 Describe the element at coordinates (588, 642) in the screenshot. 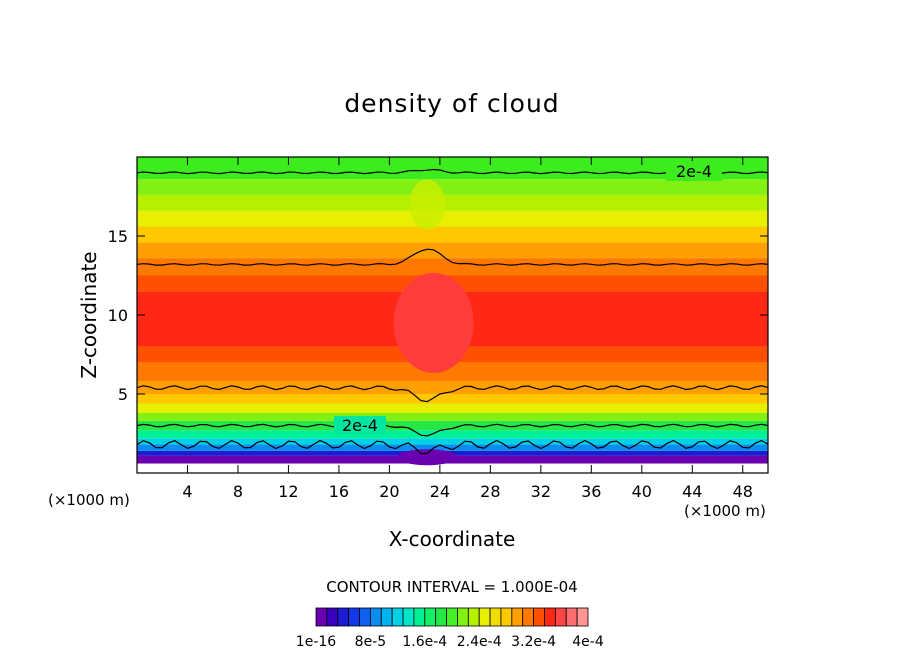

I see `colorbar-tick-label: 4e-4` at that location.